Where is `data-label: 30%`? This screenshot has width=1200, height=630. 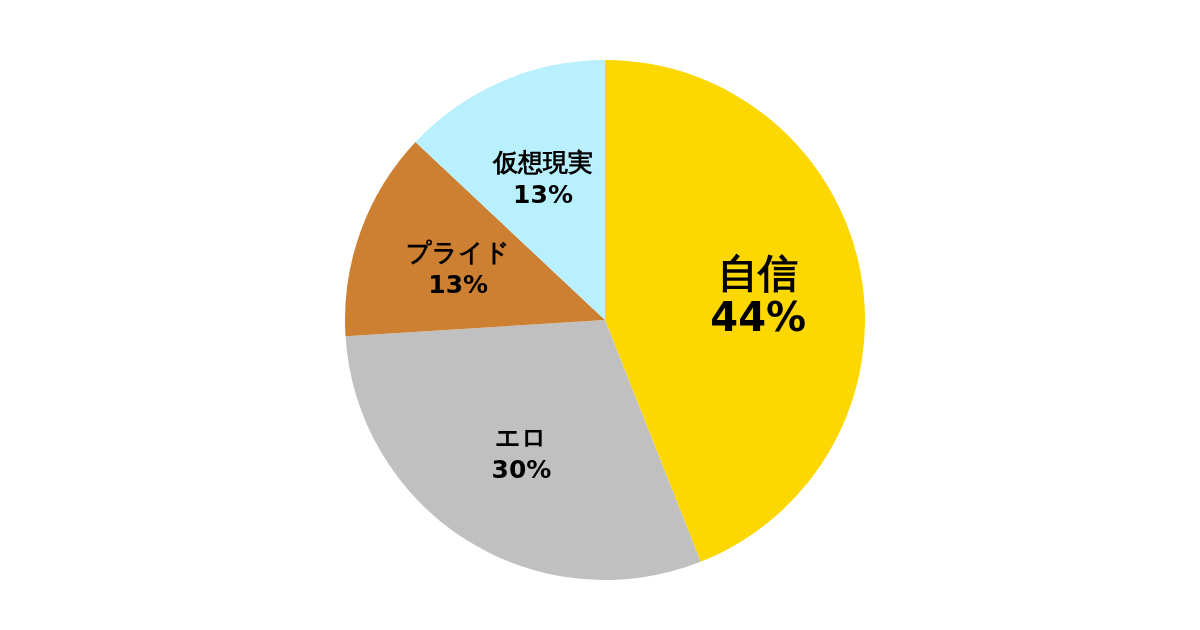
data-label: 30% is located at coordinates (521, 469).